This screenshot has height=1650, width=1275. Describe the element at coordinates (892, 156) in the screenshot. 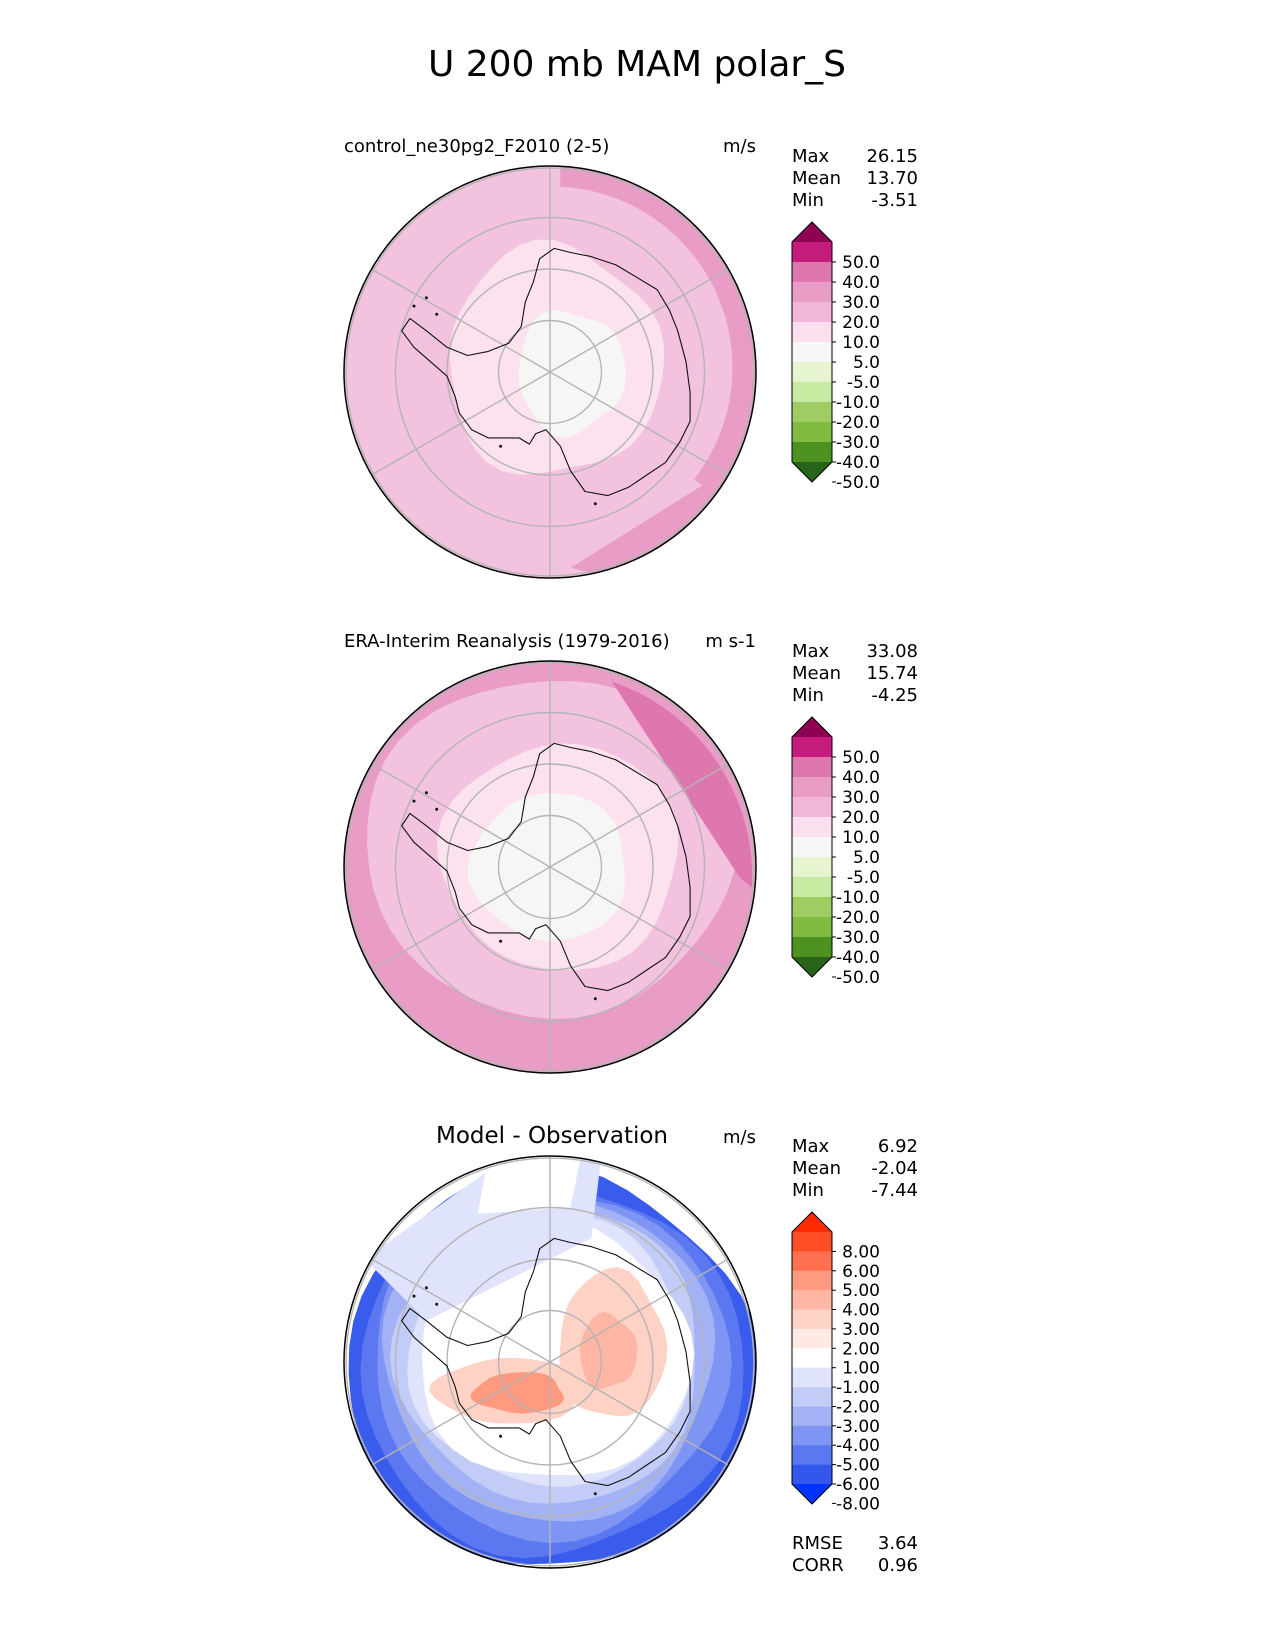

I see `stat-value-max: 26.15` at that location.